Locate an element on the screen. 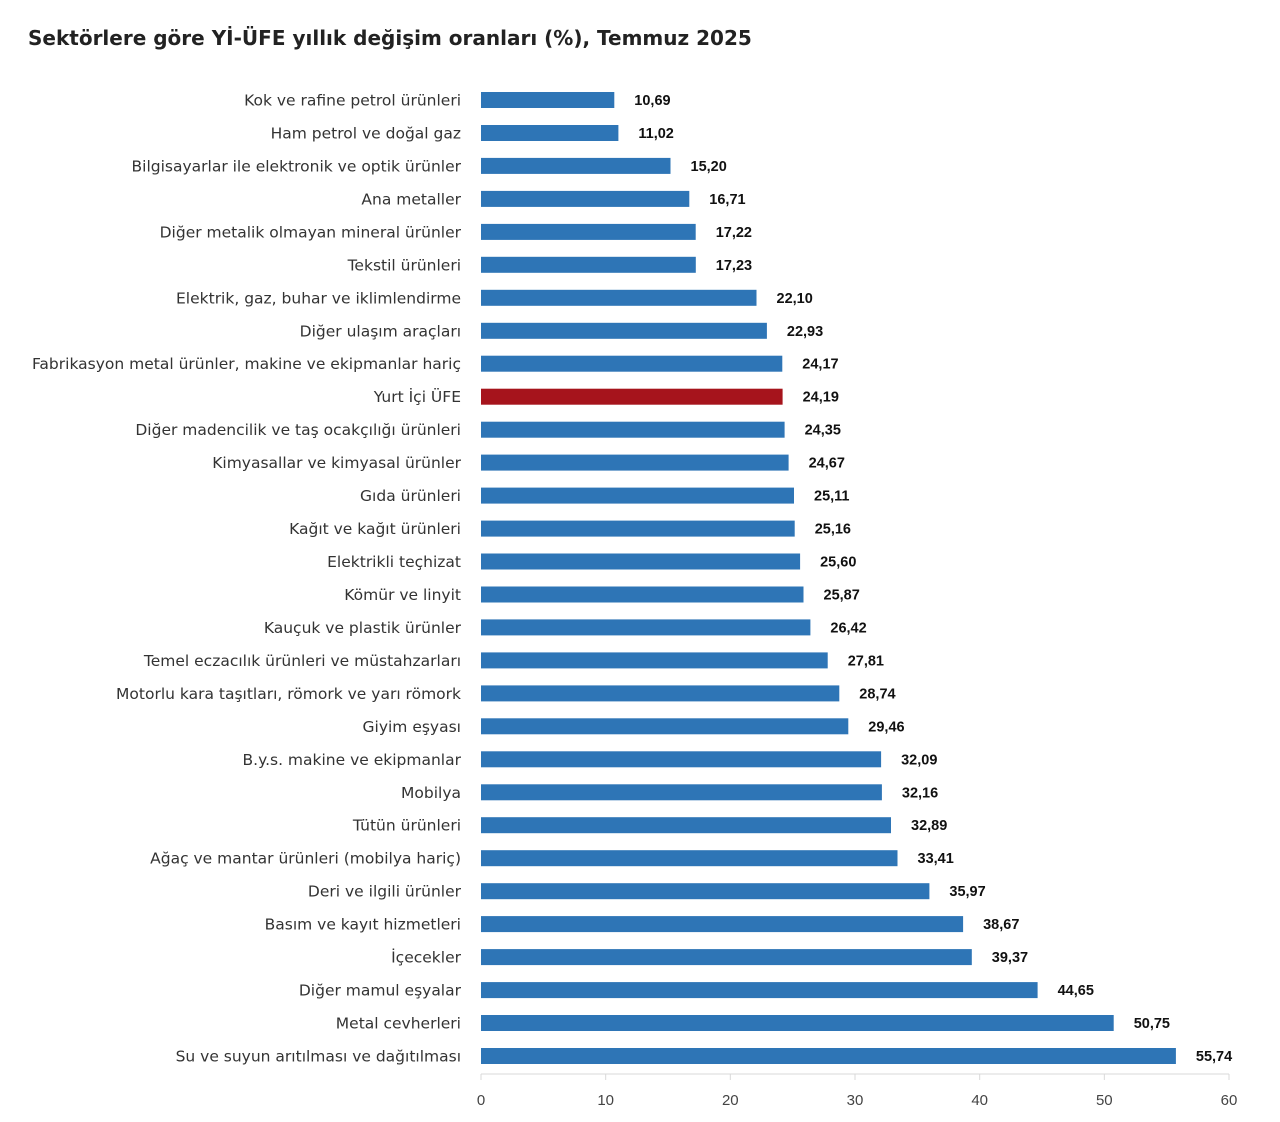 The height and width of the screenshot is (1122, 1280). data-label: 15,20 is located at coordinates (709, 167).